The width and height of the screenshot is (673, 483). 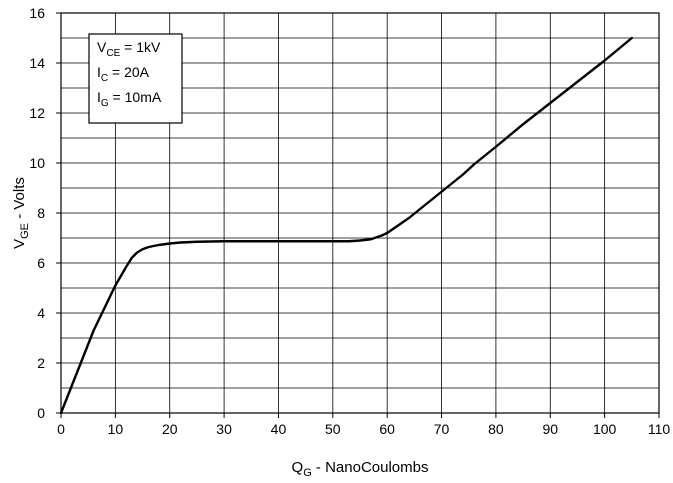 What do you see at coordinates (61, 429) in the screenshot?
I see `x-tick-label: 0` at bounding box center [61, 429].